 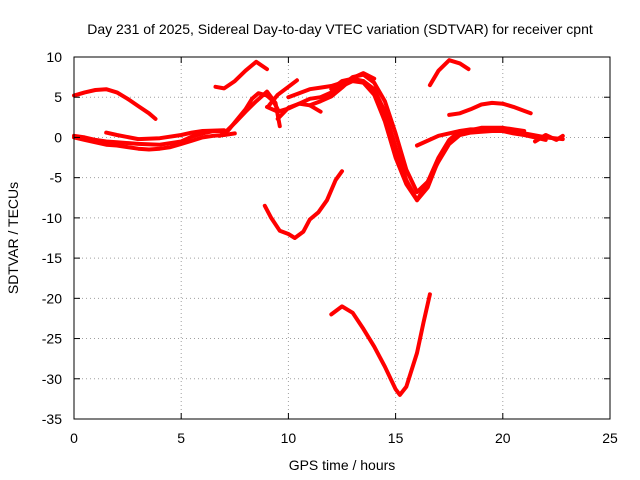 I want to click on x-tick-label: 5, so click(x=181, y=438).